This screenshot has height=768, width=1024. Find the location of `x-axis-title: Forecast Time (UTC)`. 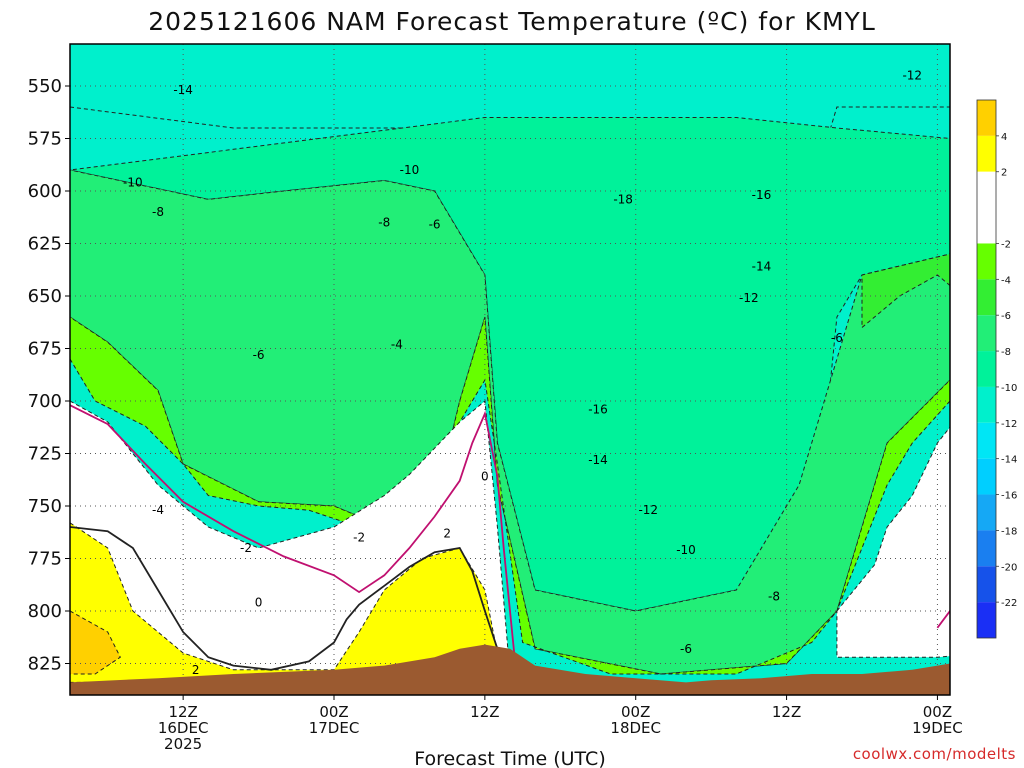

x-axis-title: Forecast Time (UTC) is located at coordinates (509, 758).